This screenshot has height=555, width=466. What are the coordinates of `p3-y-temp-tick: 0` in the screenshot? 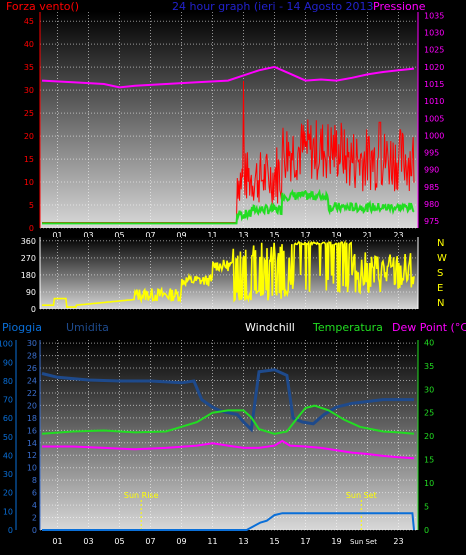 It's located at (426, 530).